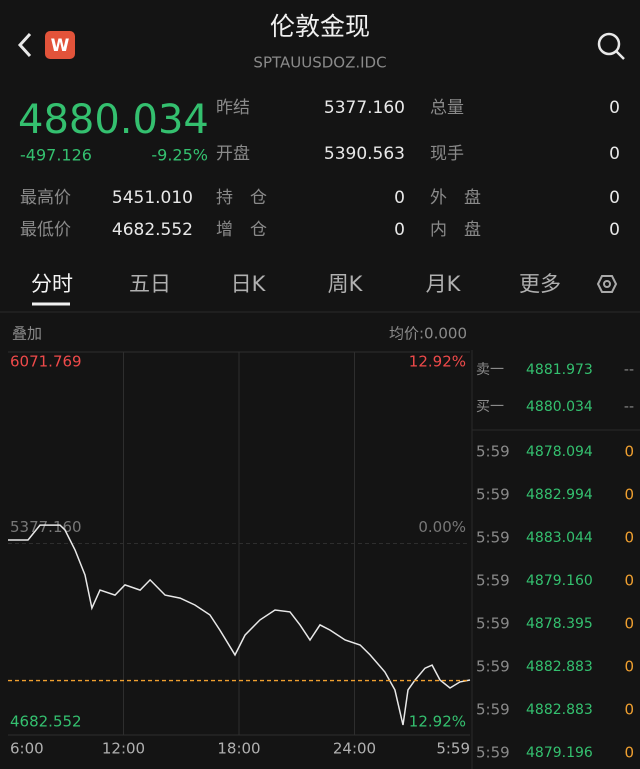  Describe the element at coordinates (179, 155) in the screenshot. I see `price-change-pct: -9.25%` at that location.